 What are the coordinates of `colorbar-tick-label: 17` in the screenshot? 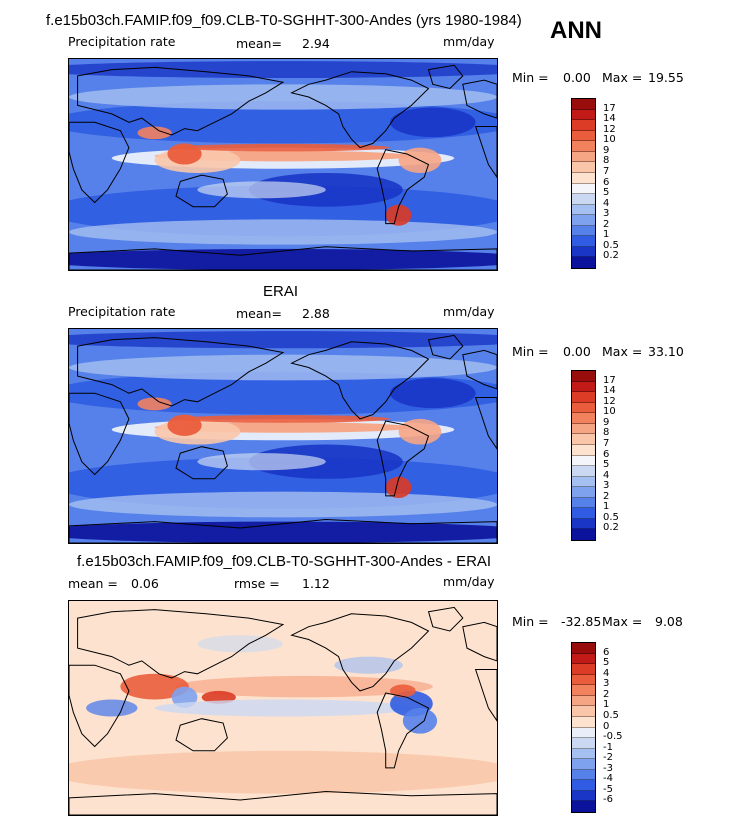 It's located at (609, 380).